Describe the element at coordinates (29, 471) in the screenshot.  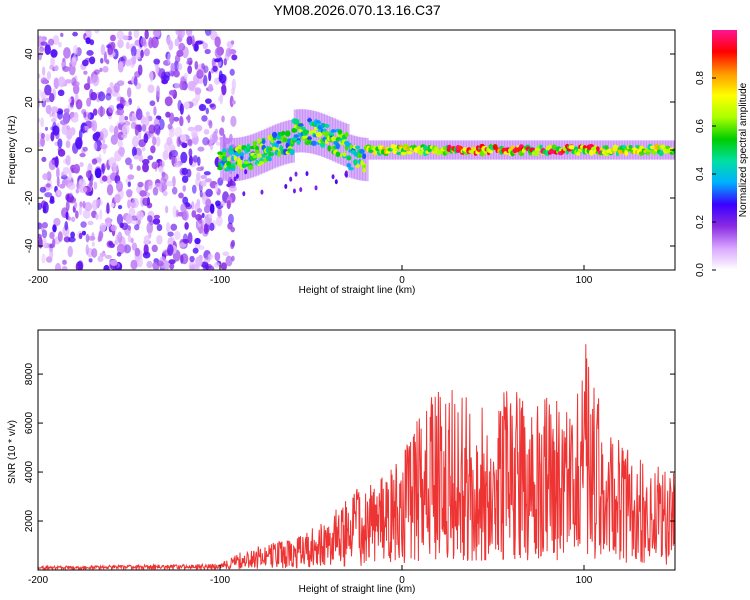
I see `snr-y-tick-label: 4000` at that location.